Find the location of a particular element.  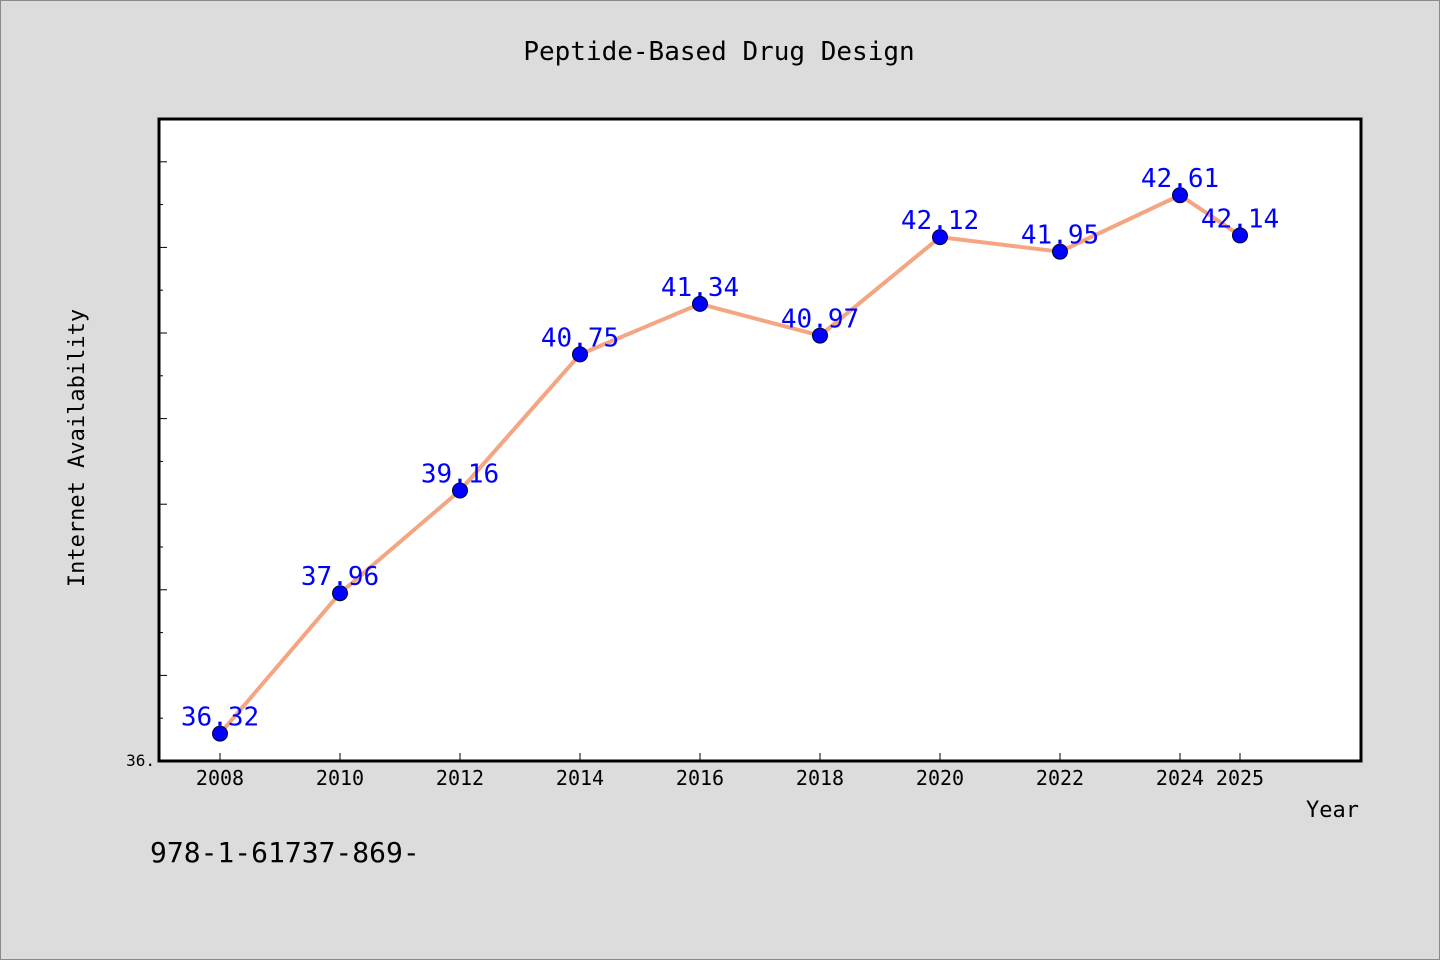

data-label: 39.16 is located at coordinates (460, 475).